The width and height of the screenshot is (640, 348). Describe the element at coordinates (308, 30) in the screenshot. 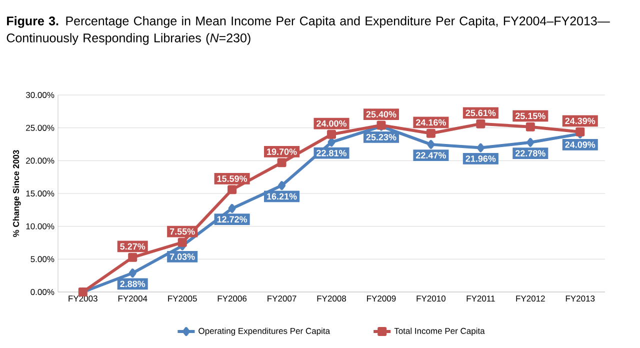

I see `chart-title: Figure 3. Percentage Change in Mean Income Per Capita and Expenditure Per Capita, FY2004–FY2013—Continuously Responding Libraries (N=230)` at that location.